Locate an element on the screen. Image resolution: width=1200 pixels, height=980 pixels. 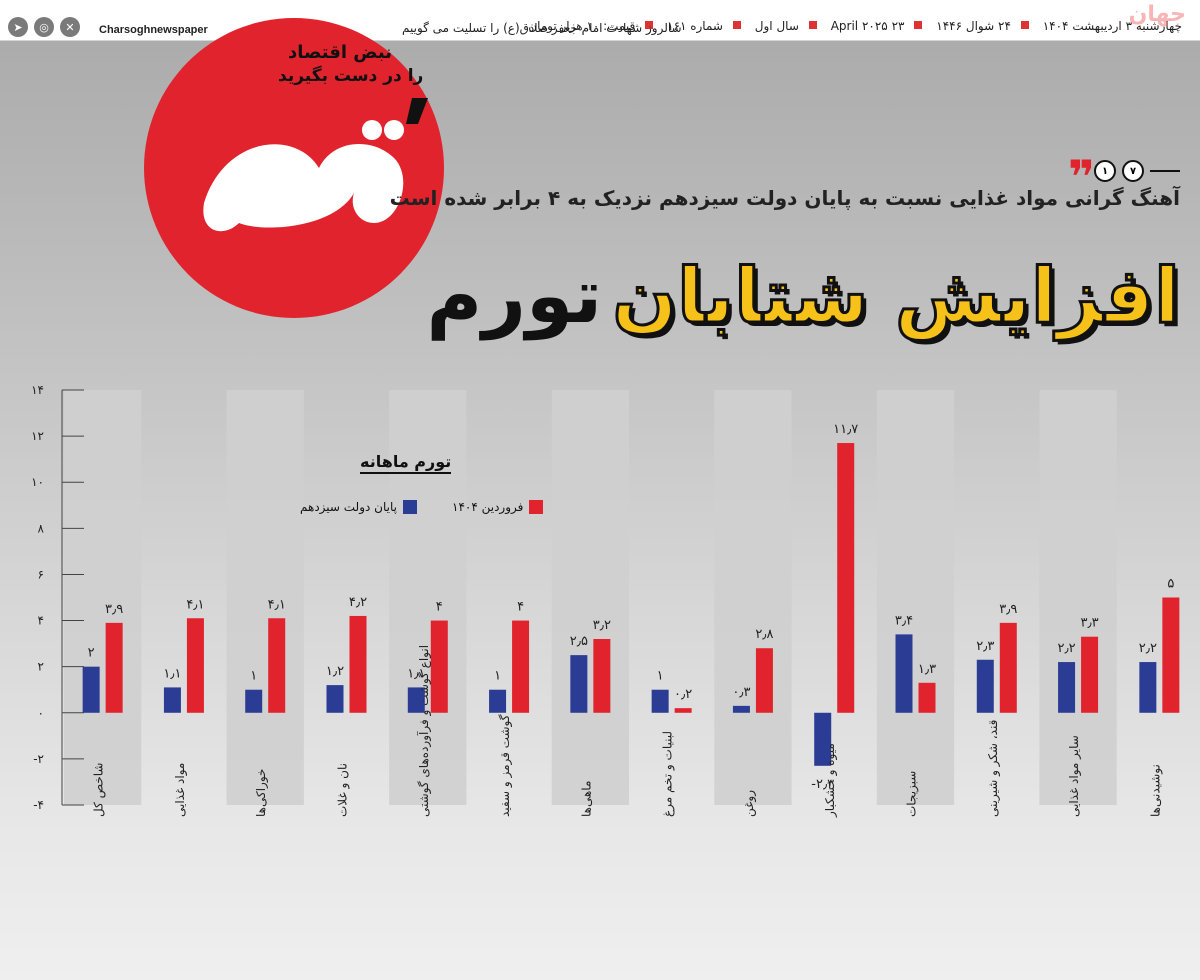
category-label: قند، شکر و شیرینی is located at coordinates (993, 768).